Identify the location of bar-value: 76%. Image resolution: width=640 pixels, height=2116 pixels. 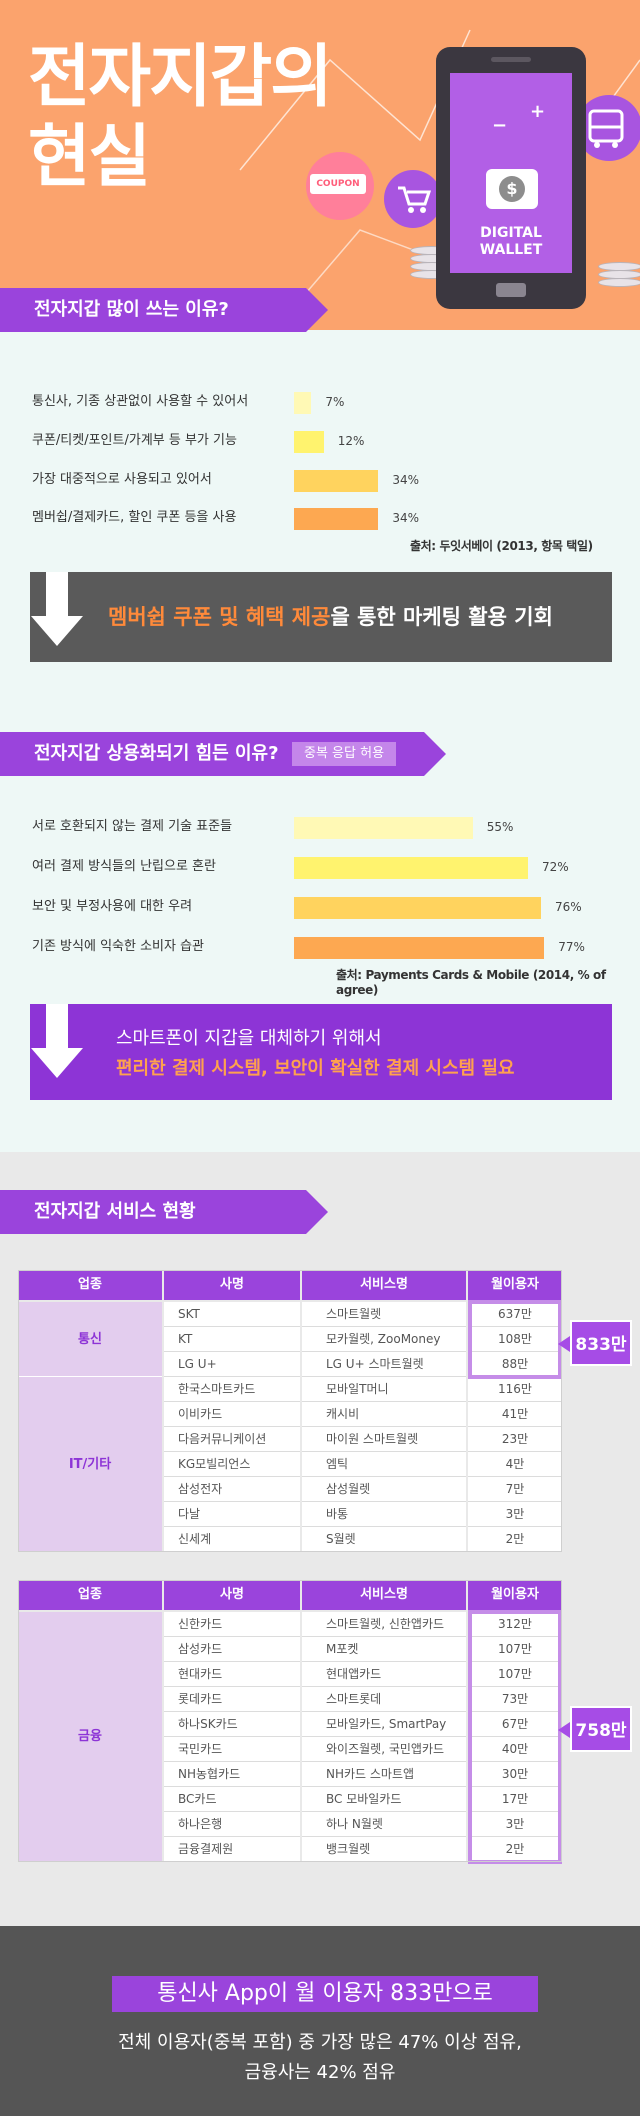
(568, 907).